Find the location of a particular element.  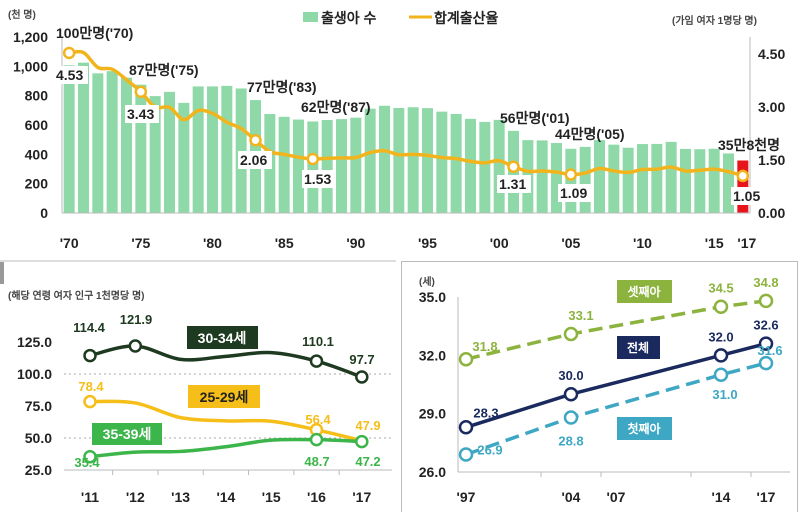

bar-births-1980 is located at coordinates (212, 149).